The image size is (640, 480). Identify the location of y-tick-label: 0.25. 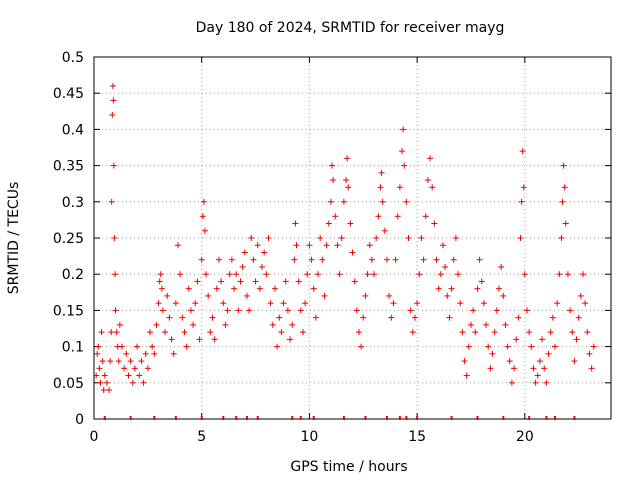
(68, 239).